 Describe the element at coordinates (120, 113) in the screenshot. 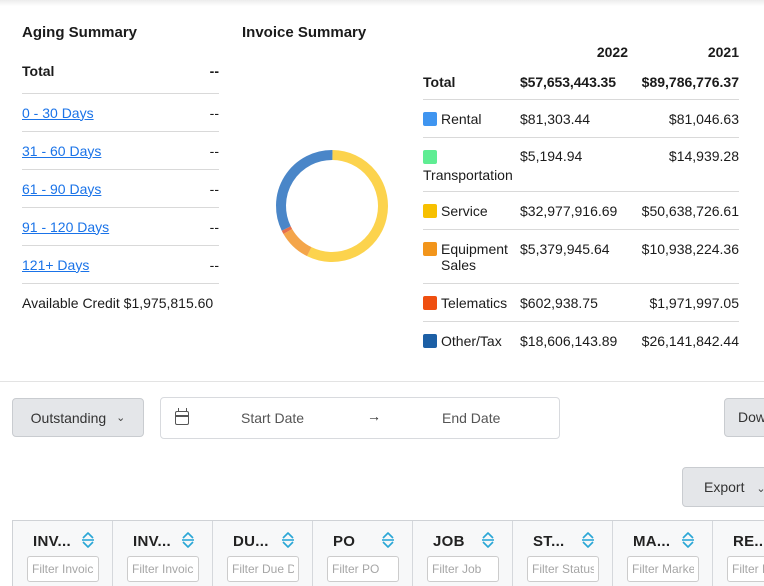

I see `aging-row-0-30: 0 - 30 Days --` at that location.